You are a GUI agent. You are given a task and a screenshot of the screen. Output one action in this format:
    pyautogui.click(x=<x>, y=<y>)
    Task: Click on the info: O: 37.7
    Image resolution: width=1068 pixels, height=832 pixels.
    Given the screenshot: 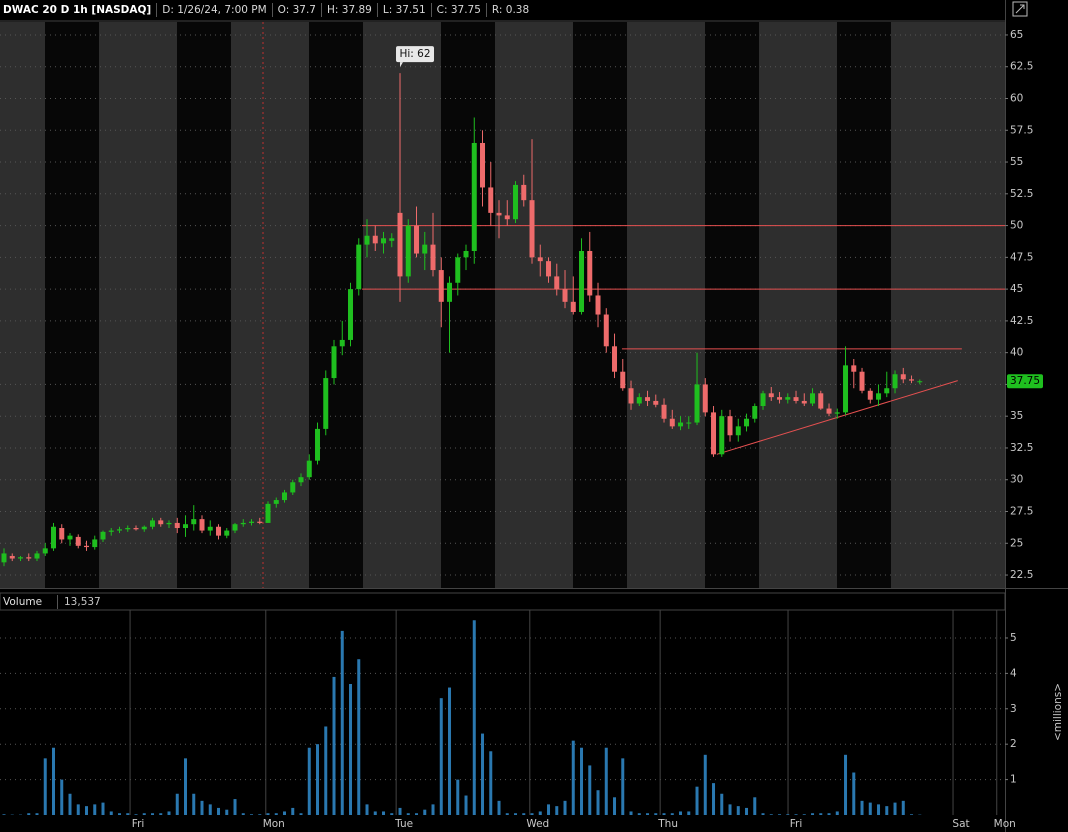 What is the action you would take?
    pyautogui.click(x=297, y=10)
    